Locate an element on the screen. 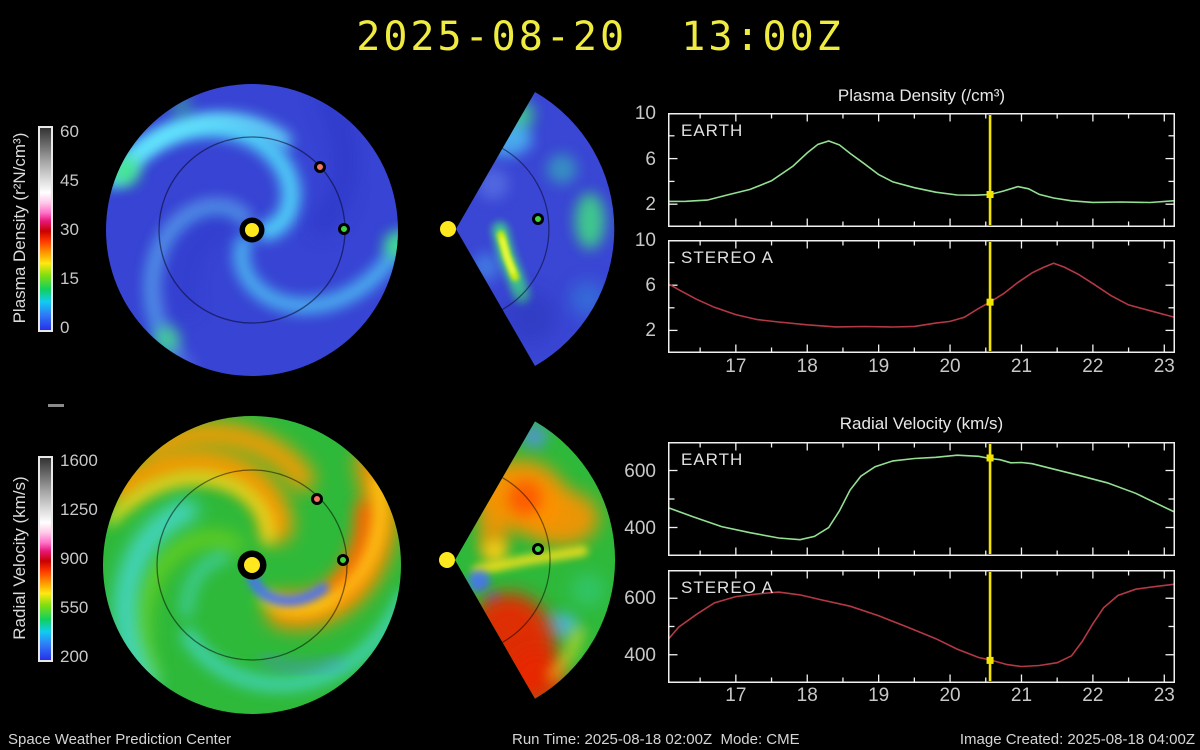 This screenshot has width=1200, height=750. density-meridional-wedge is located at coordinates (527, 229).